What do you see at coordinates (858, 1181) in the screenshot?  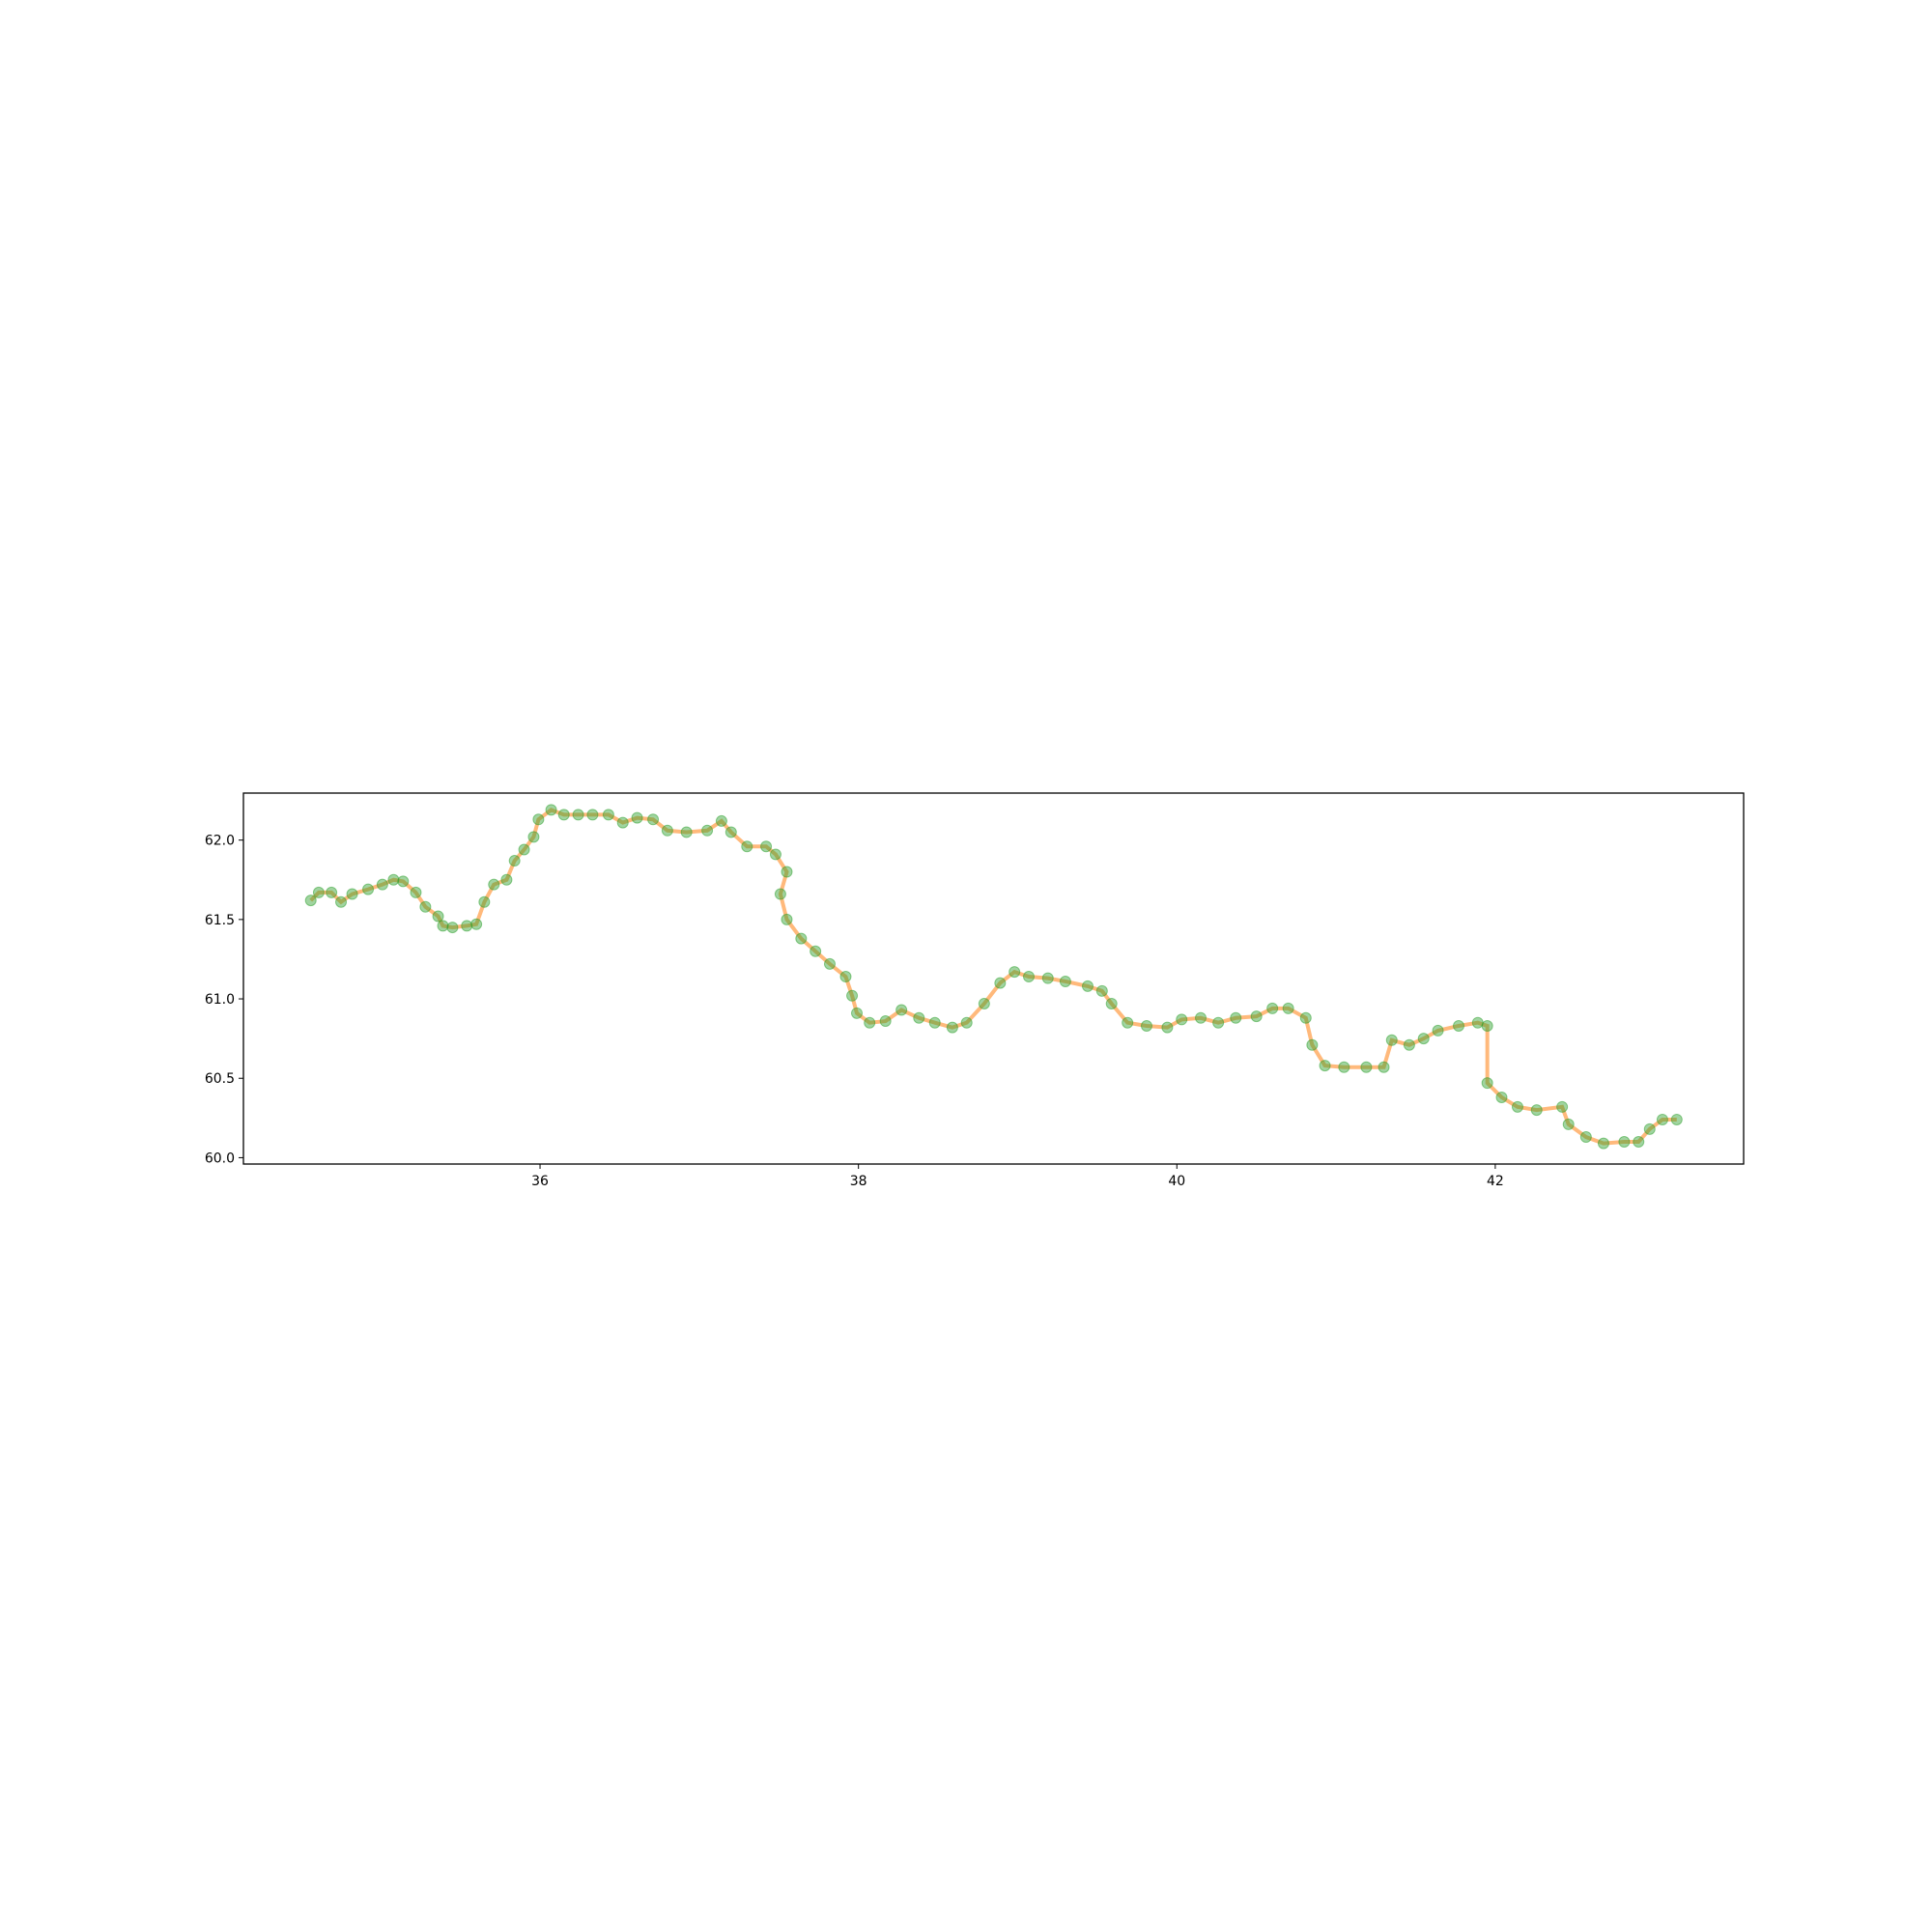 I see `x-tick-label: 38` at bounding box center [858, 1181].